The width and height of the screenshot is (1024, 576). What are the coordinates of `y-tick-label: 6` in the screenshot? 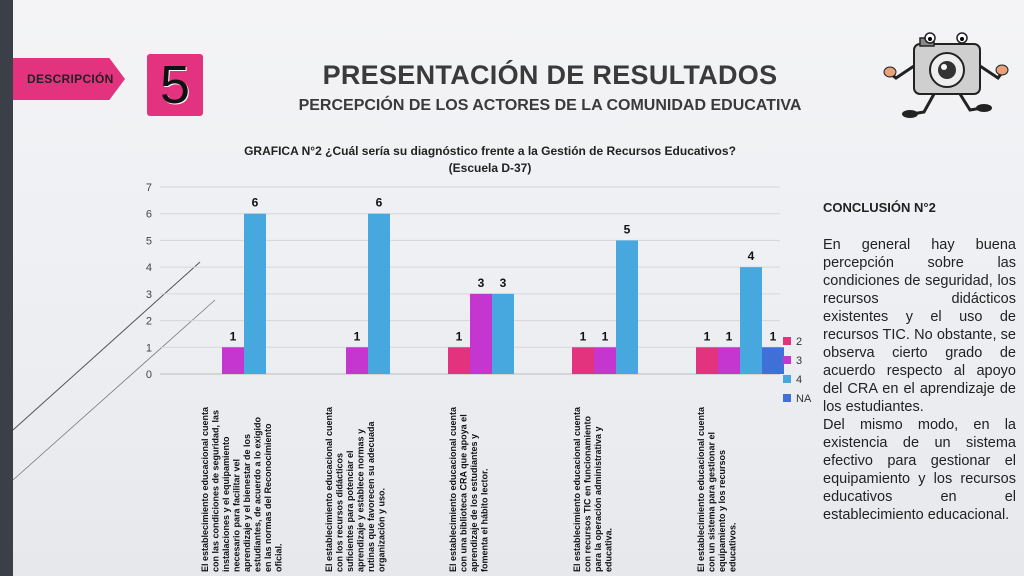 It's located at (149, 215).